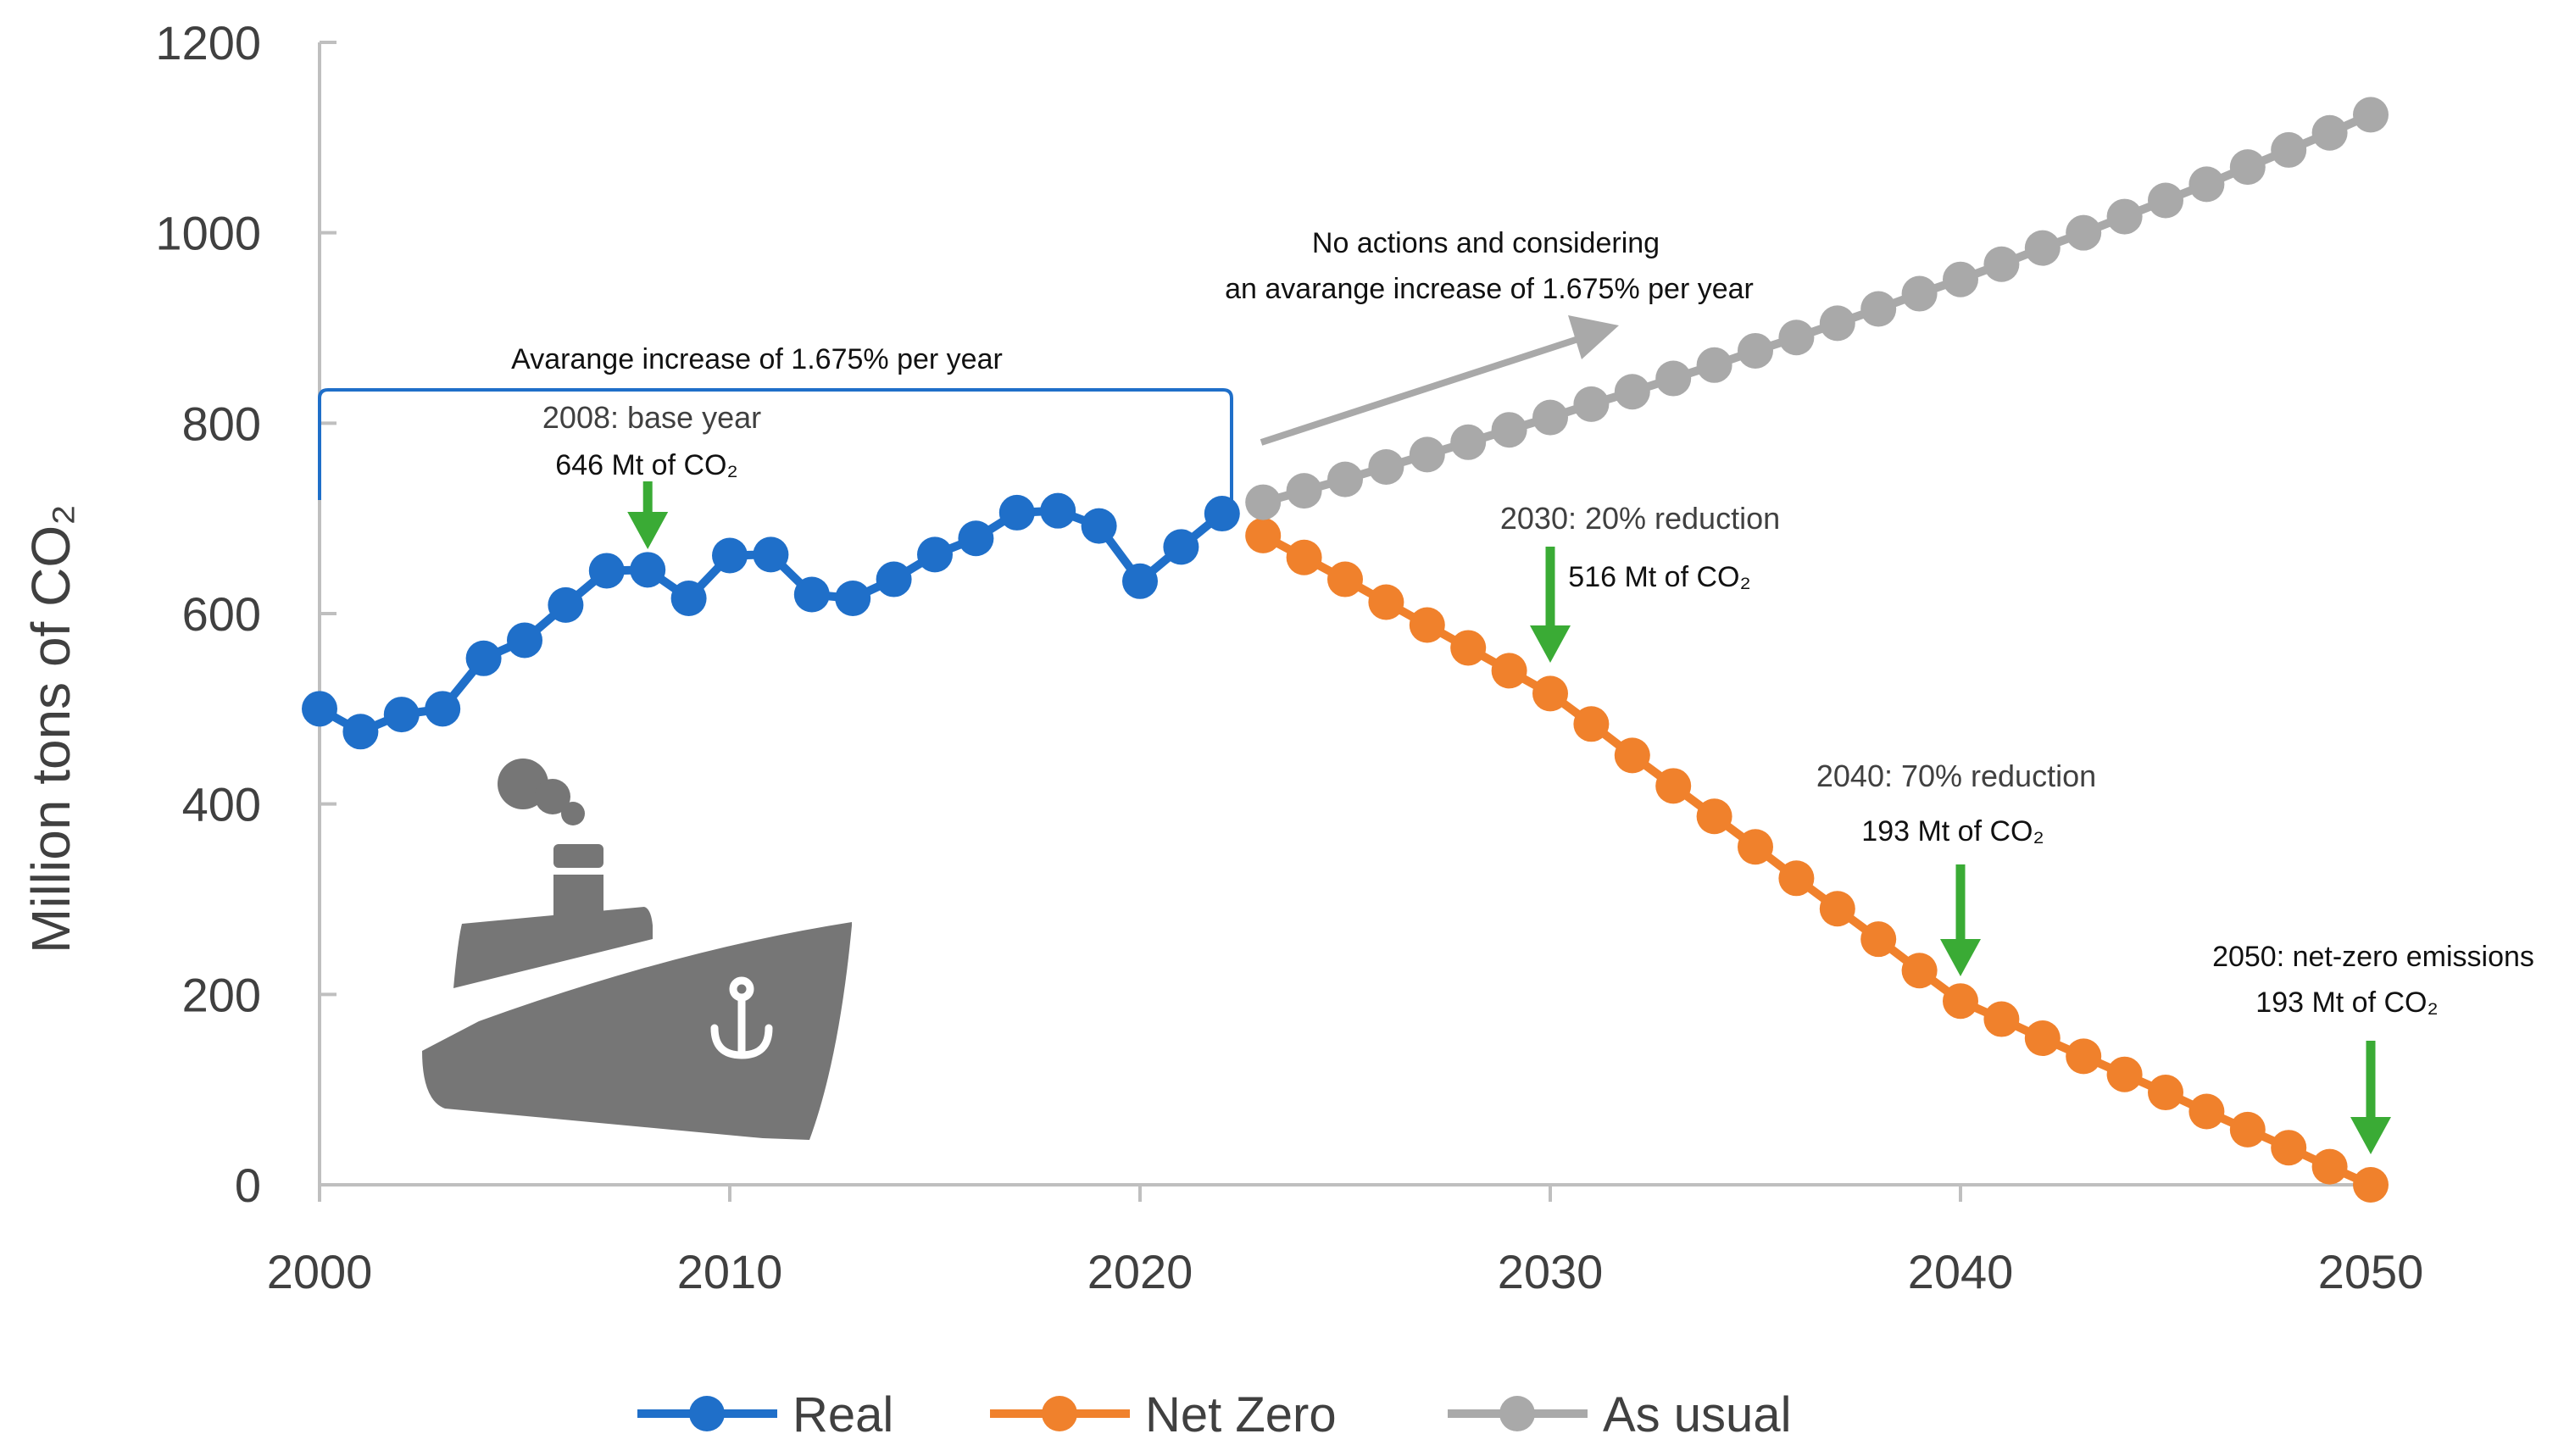  Describe the element at coordinates (1345, 1242) in the screenshot. I see `x-axis-ticks: 2000 2010 2020 2030 2040 2050` at that location.